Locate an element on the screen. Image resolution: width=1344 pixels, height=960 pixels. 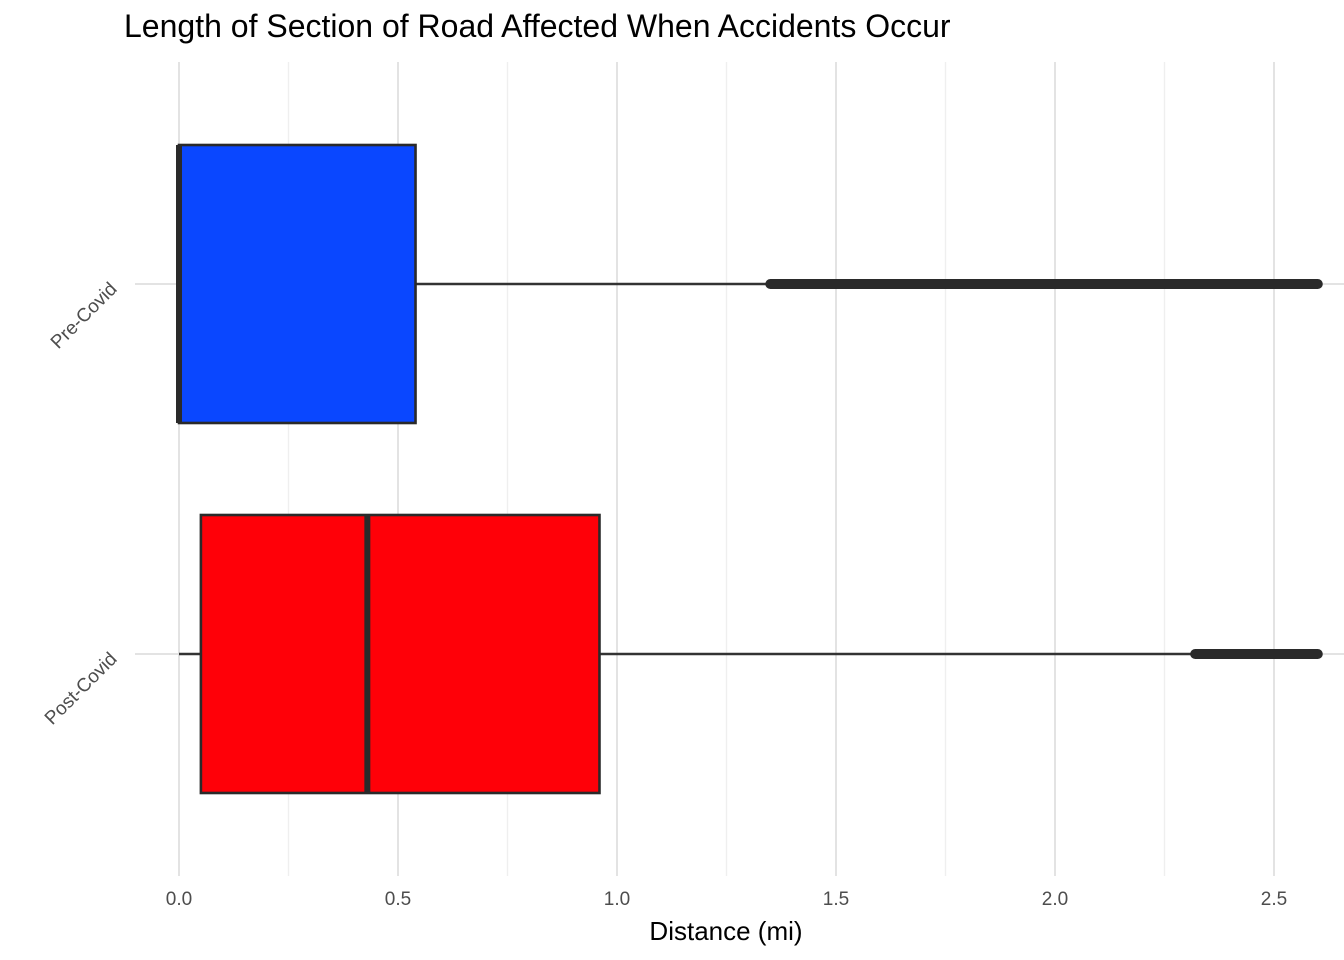
x-axis-label: Distance (mi) is located at coordinates (725, 931).